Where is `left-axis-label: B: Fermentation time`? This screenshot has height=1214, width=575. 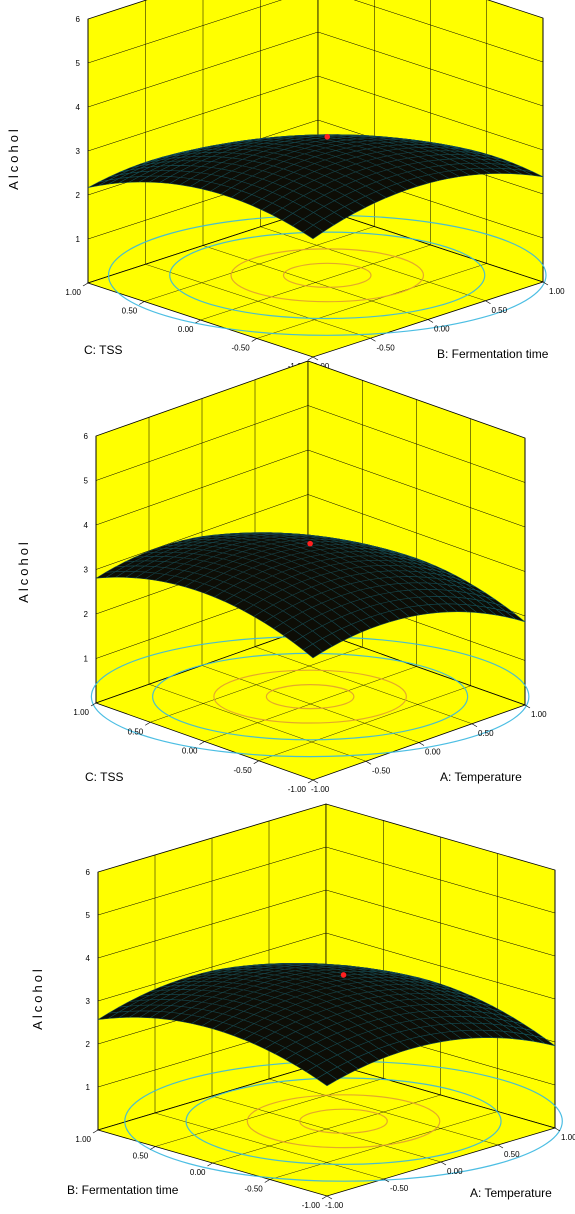
left-axis-label: B: Fermentation time is located at coordinates (123, 1190).